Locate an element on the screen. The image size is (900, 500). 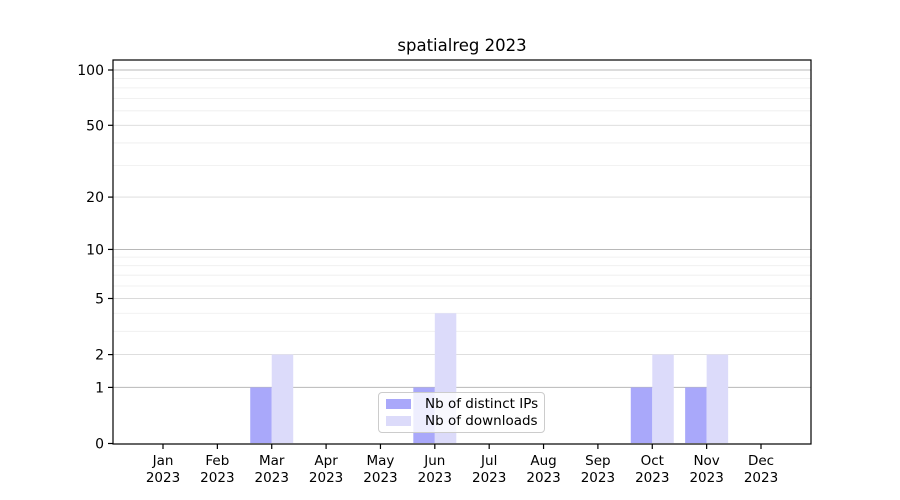
x-tick-label: Oct 2023 is located at coordinates (652, 469).